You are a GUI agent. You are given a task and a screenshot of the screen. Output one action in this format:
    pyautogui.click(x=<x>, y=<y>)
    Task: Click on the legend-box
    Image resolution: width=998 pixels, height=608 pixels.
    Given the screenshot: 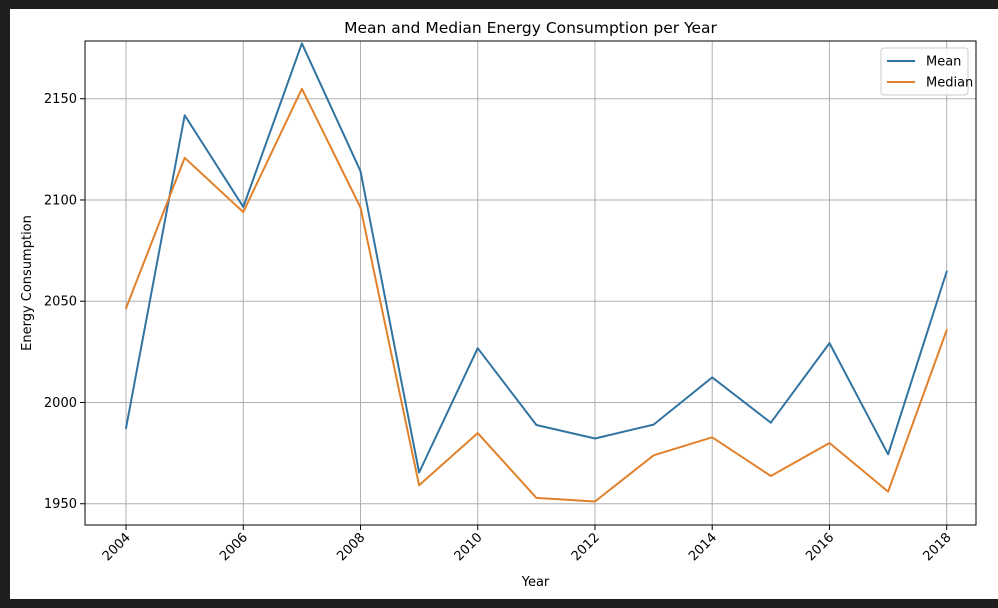 What is the action you would take?
    pyautogui.click(x=924, y=71)
    